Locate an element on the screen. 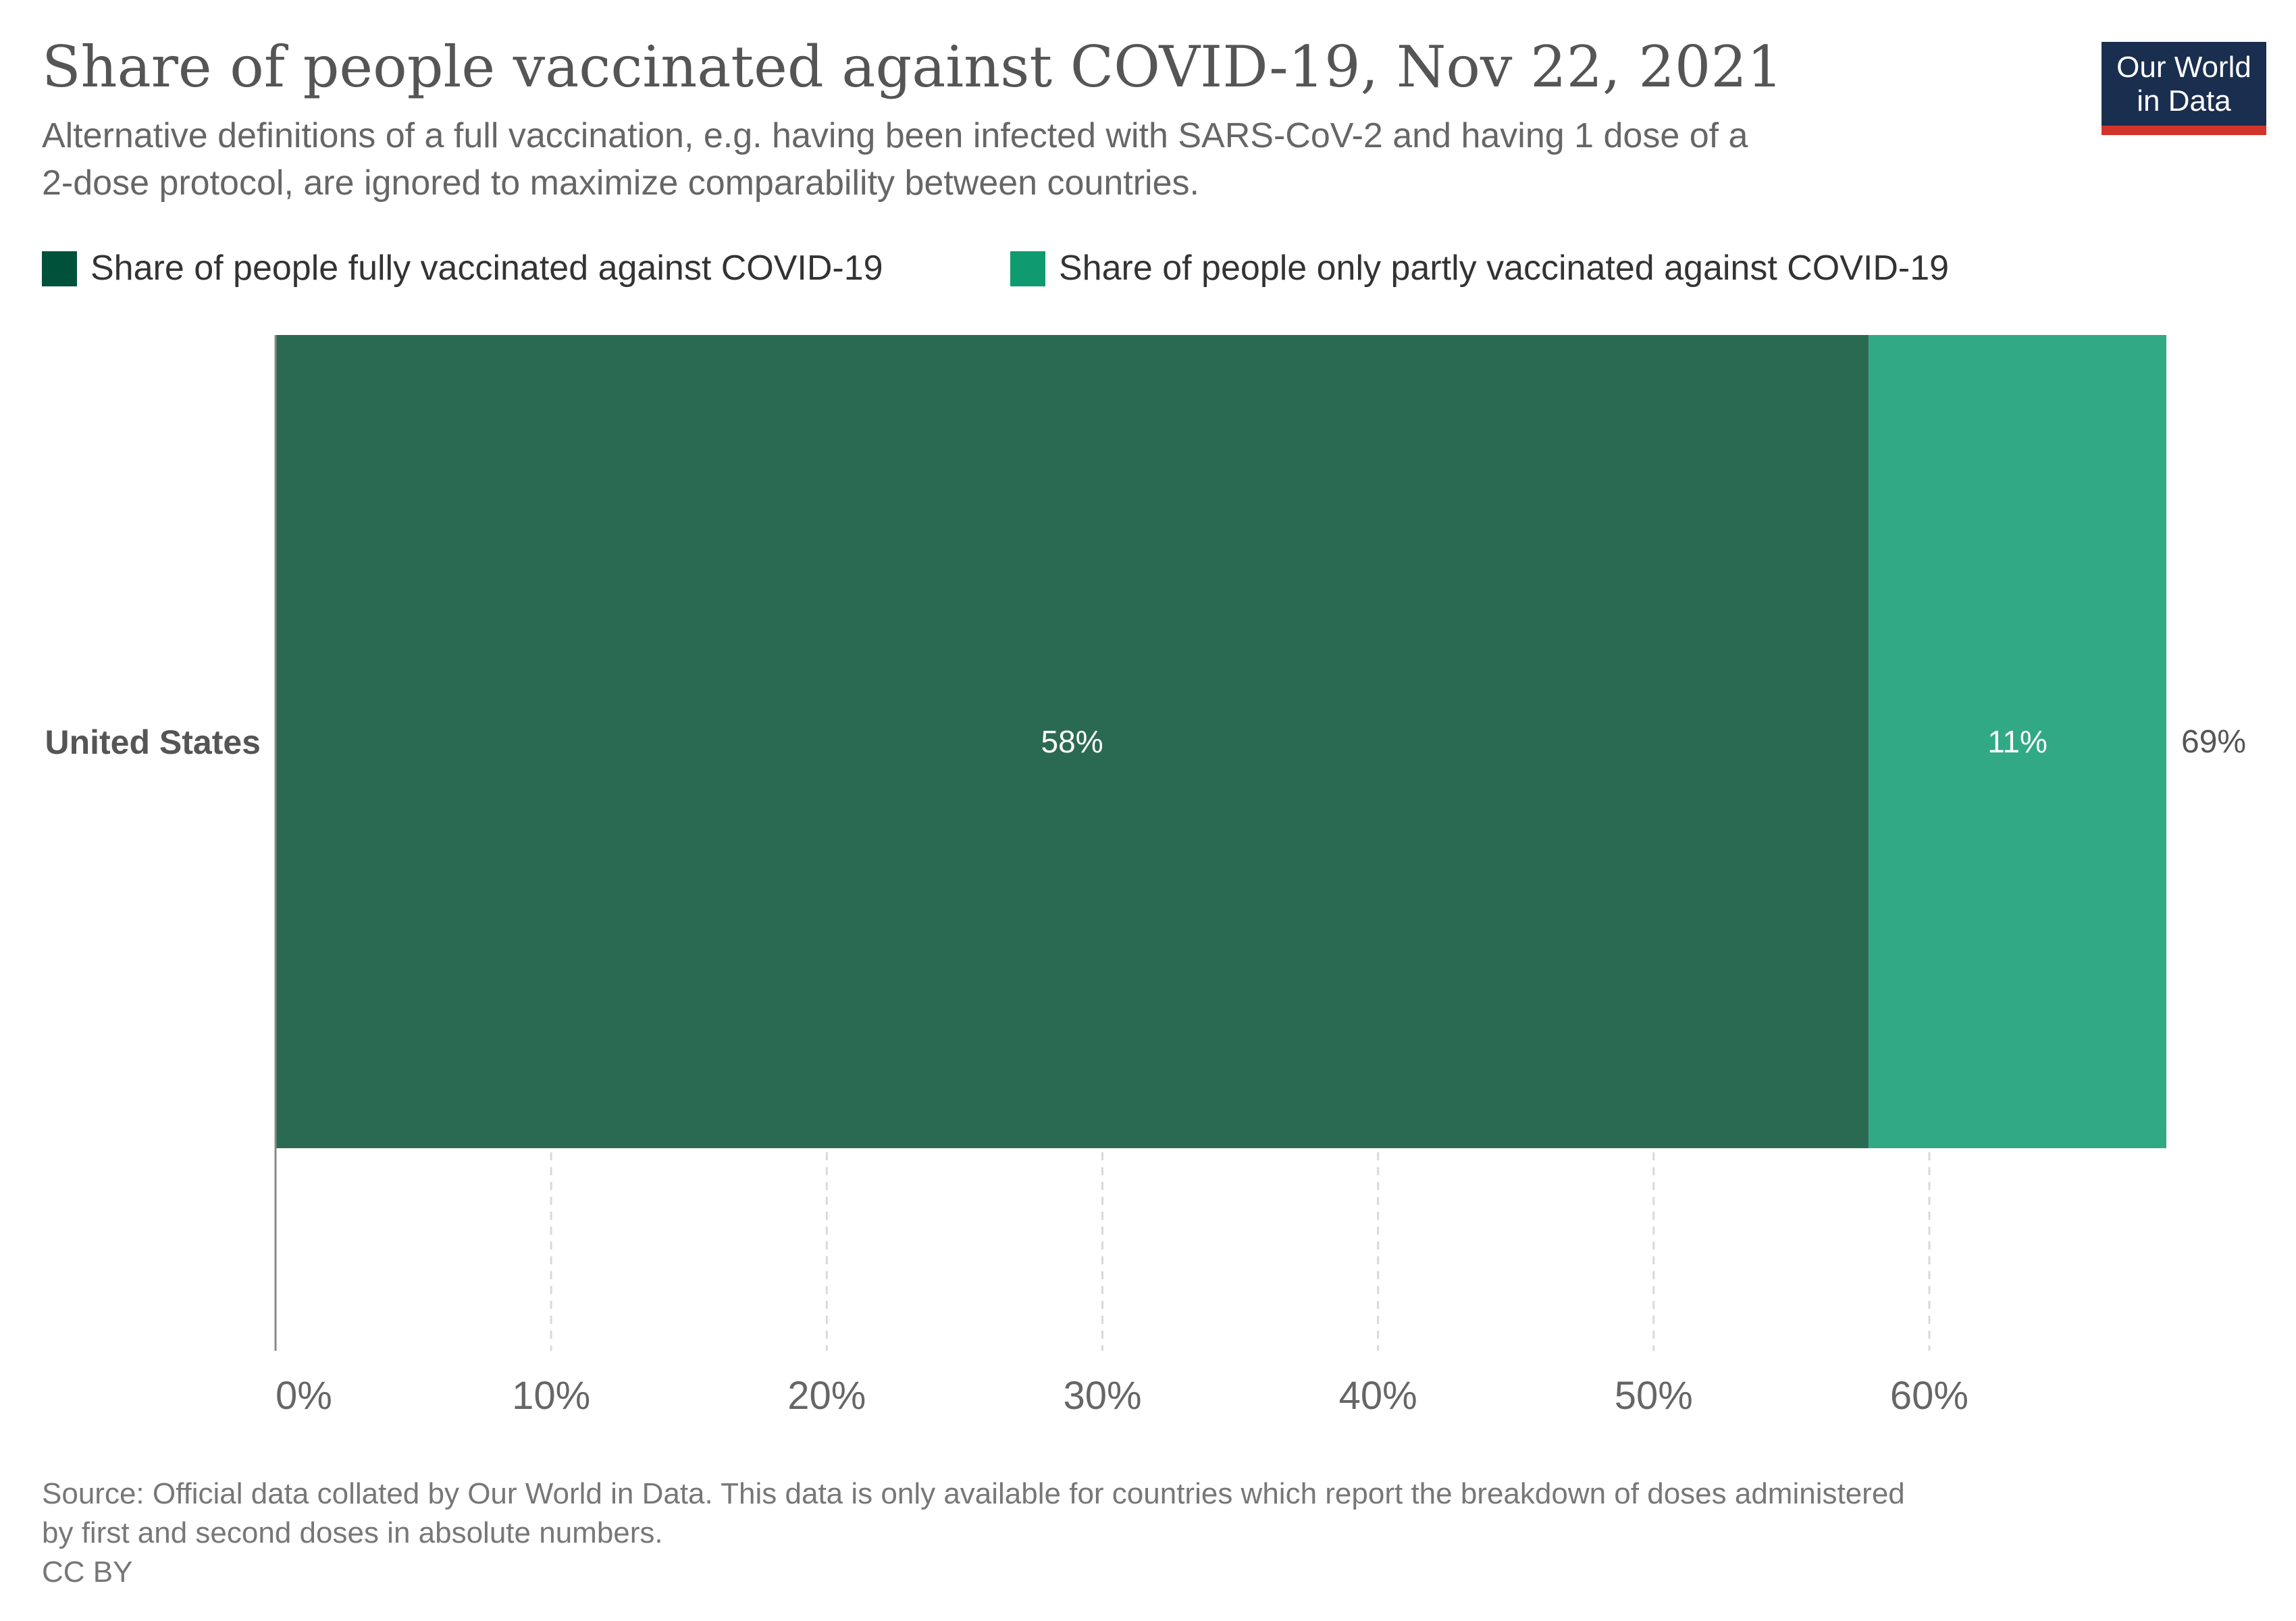 Image resolution: width=2296 pixels, height=1621 pixels. logo-background is located at coordinates (2184, 88).